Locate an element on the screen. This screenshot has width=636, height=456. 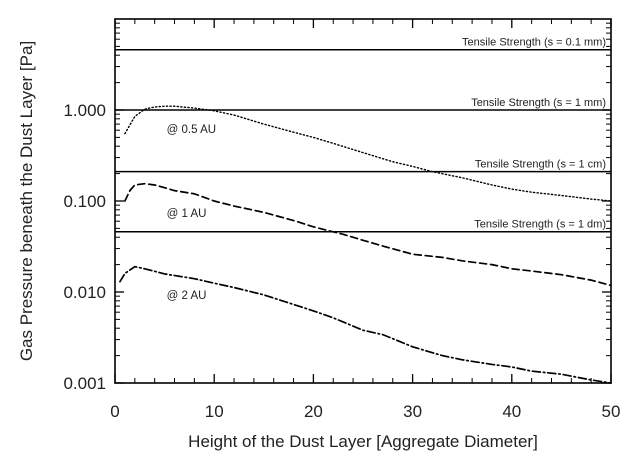
y-tick-label: 0.001 is located at coordinates (84, 383).